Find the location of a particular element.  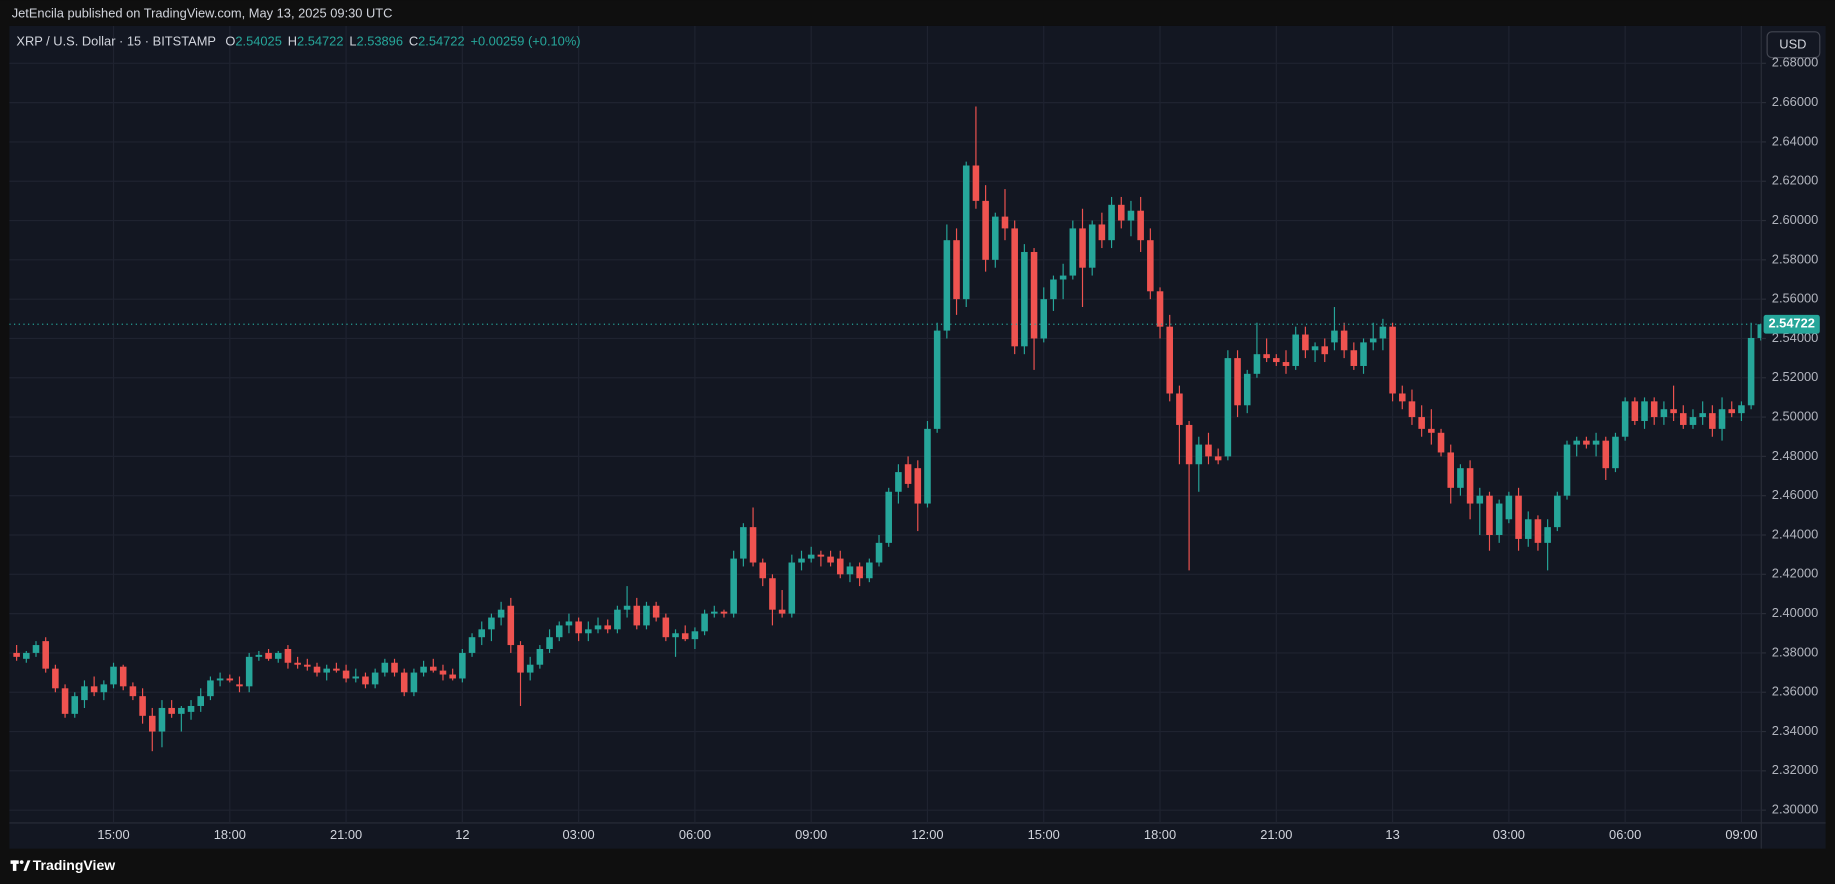

y-tick-label: 2.48000 is located at coordinates (1795, 455).